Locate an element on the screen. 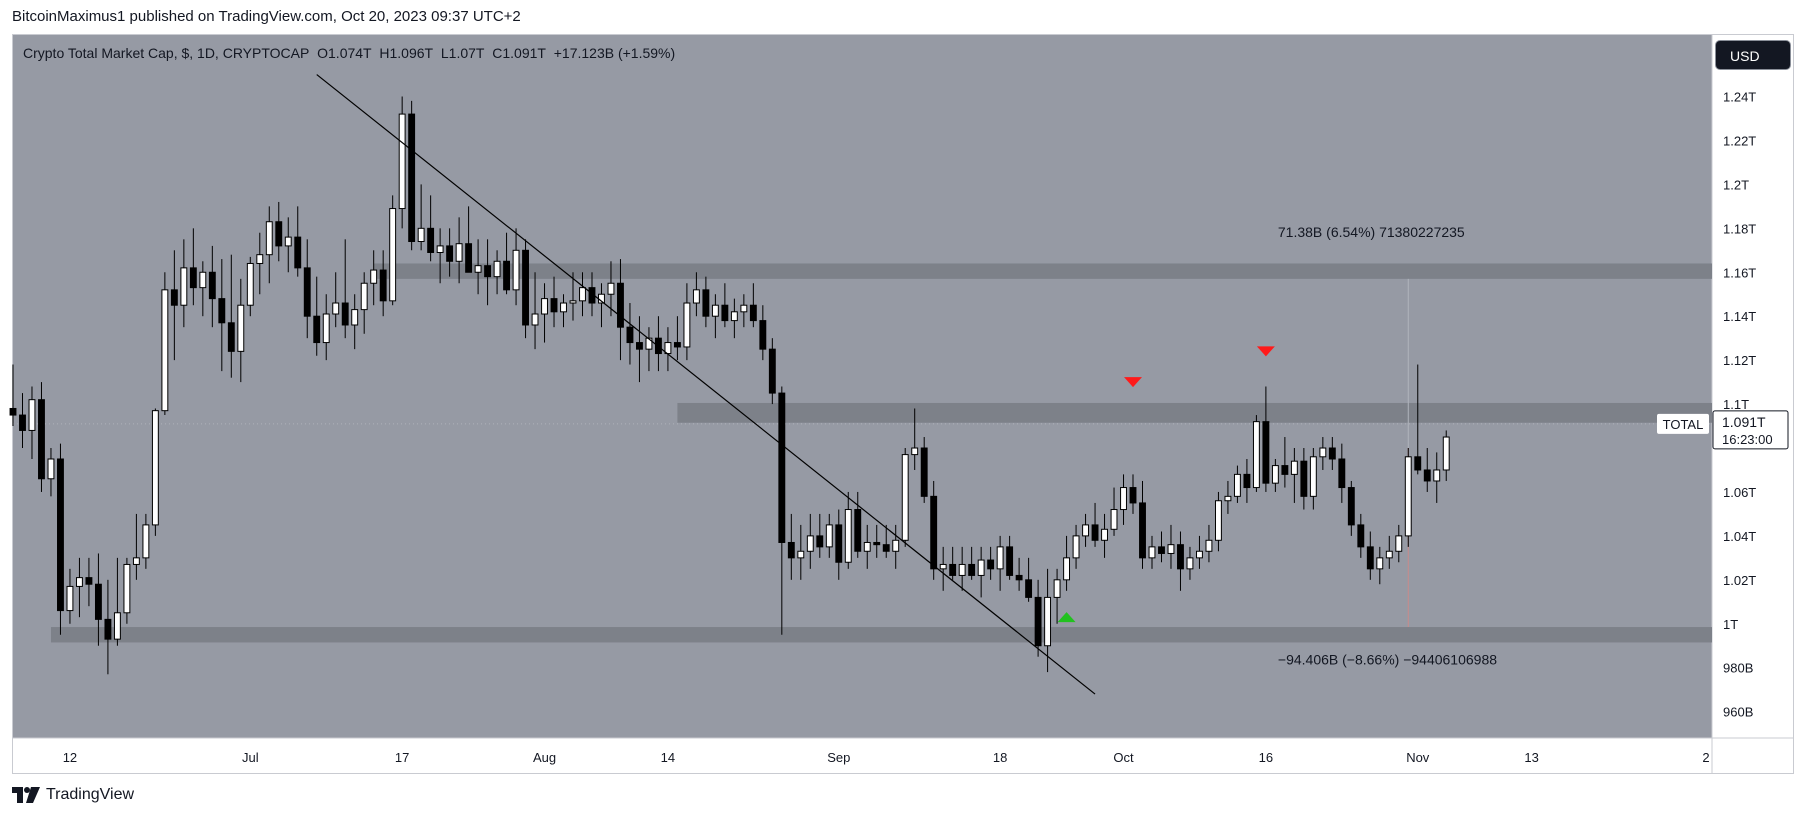 Image resolution: width=1807 pixels, height=818 pixels. y-tick-label: 1.04T is located at coordinates (1739, 536).